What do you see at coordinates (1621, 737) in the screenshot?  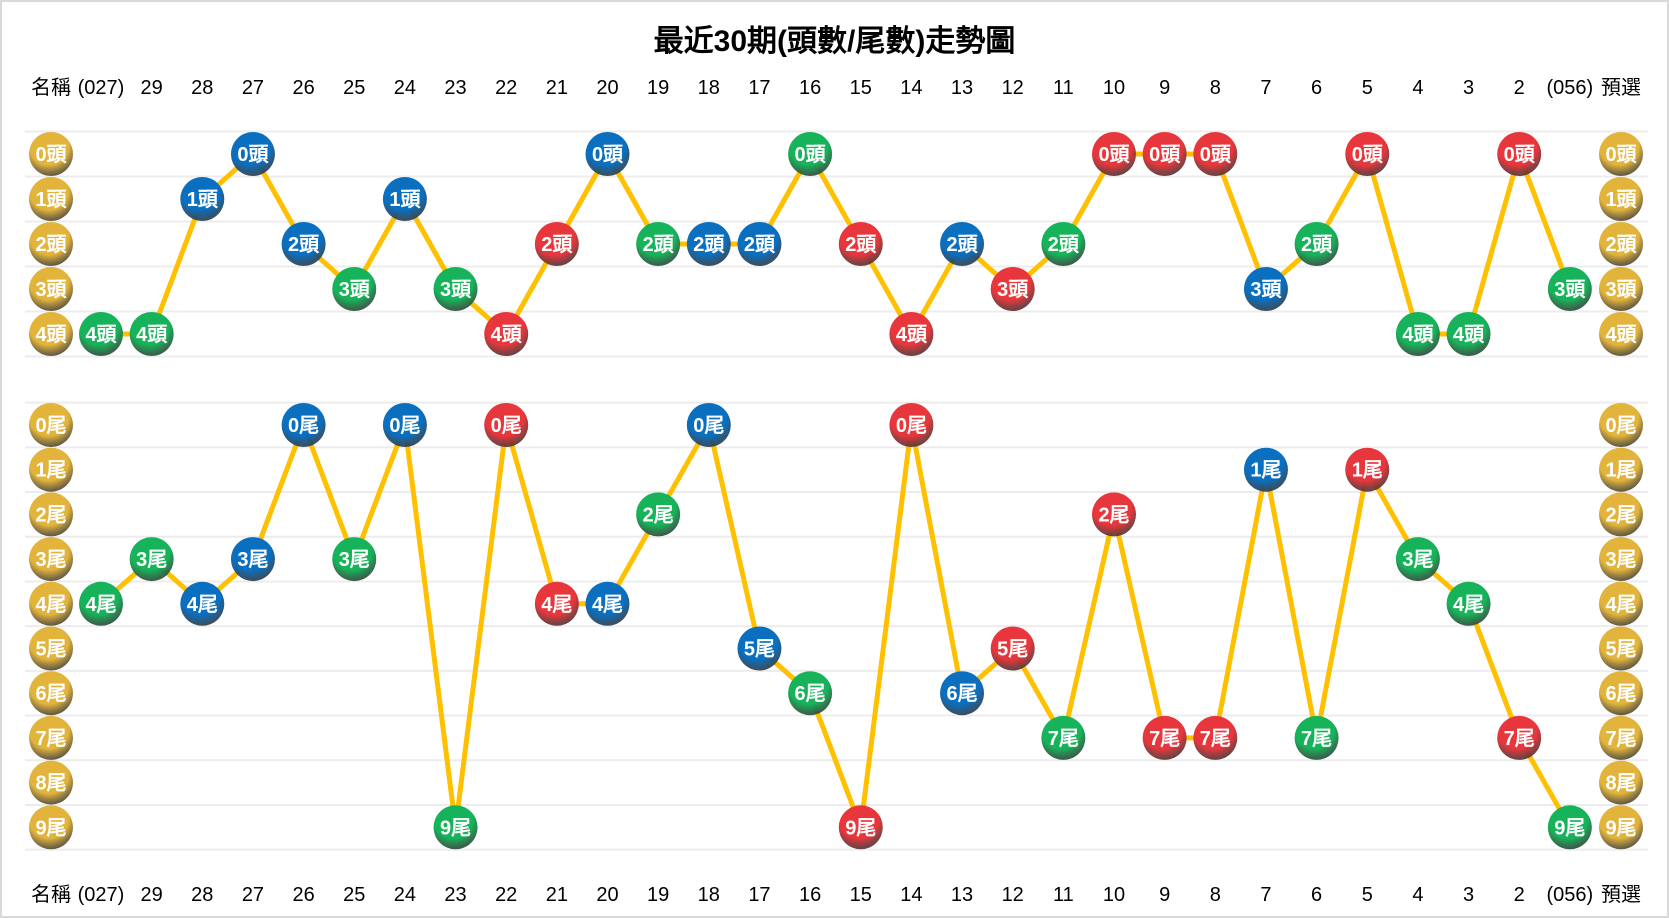 I see `level-ball-right: 7尾` at bounding box center [1621, 737].